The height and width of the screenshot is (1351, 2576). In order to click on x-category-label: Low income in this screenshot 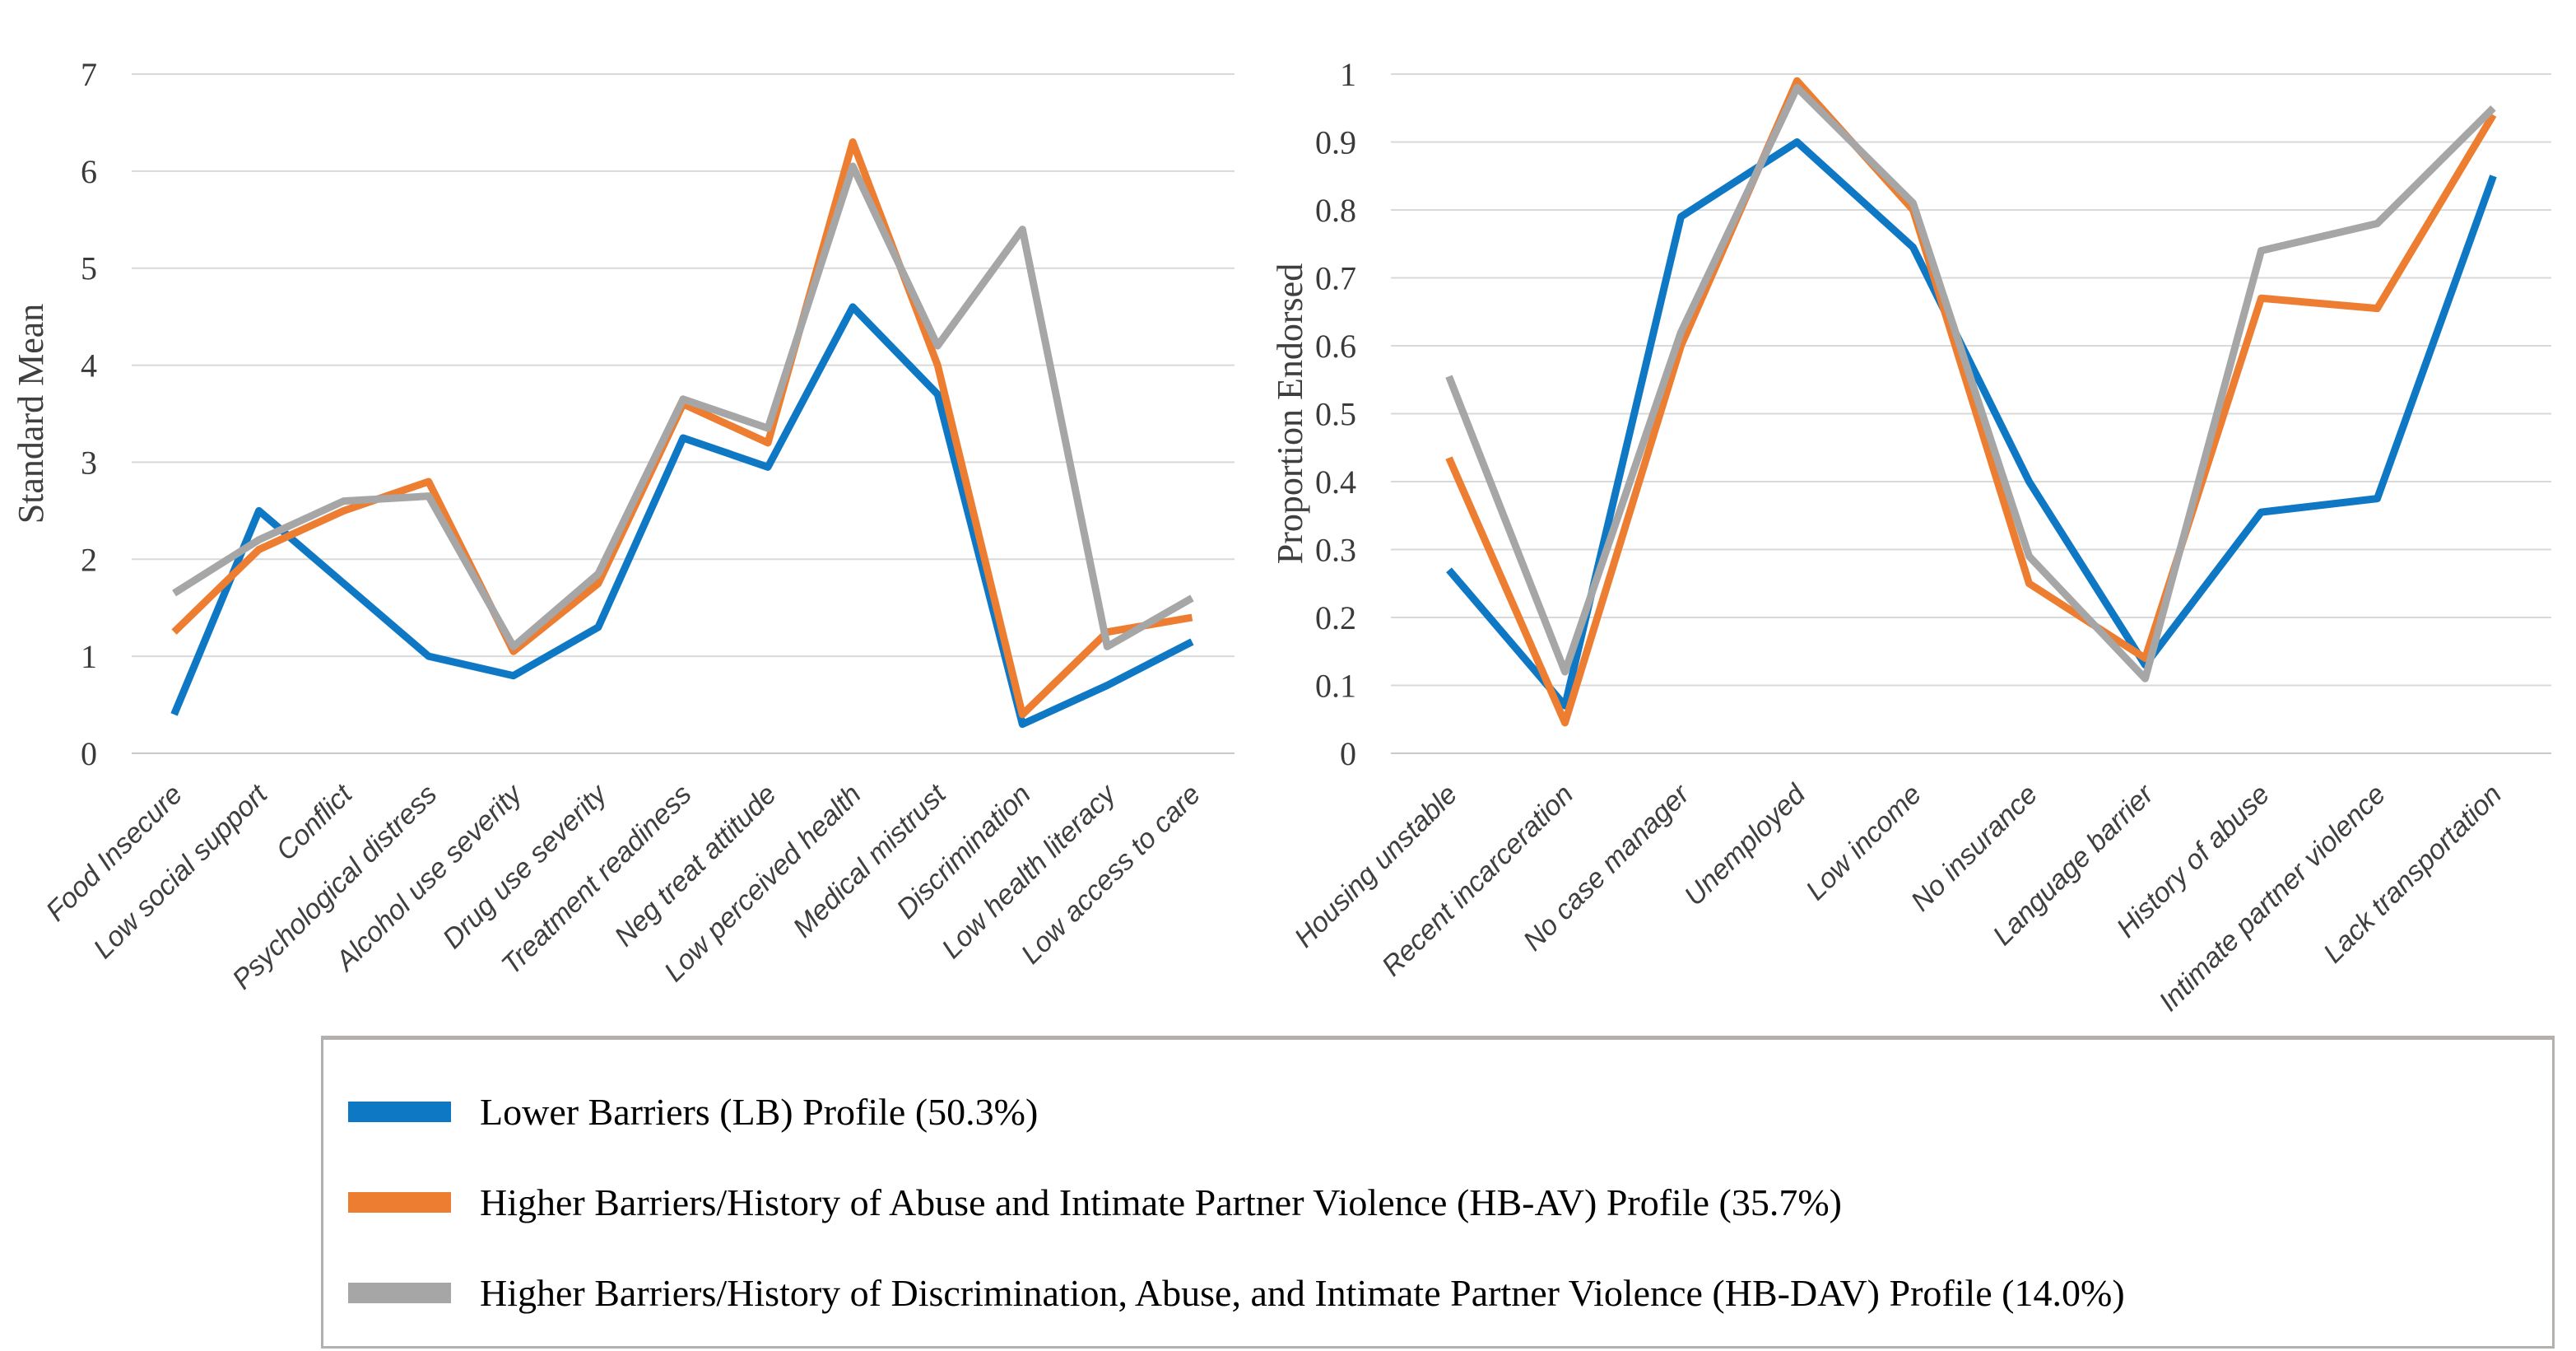, I will do `click(1863, 842)`.